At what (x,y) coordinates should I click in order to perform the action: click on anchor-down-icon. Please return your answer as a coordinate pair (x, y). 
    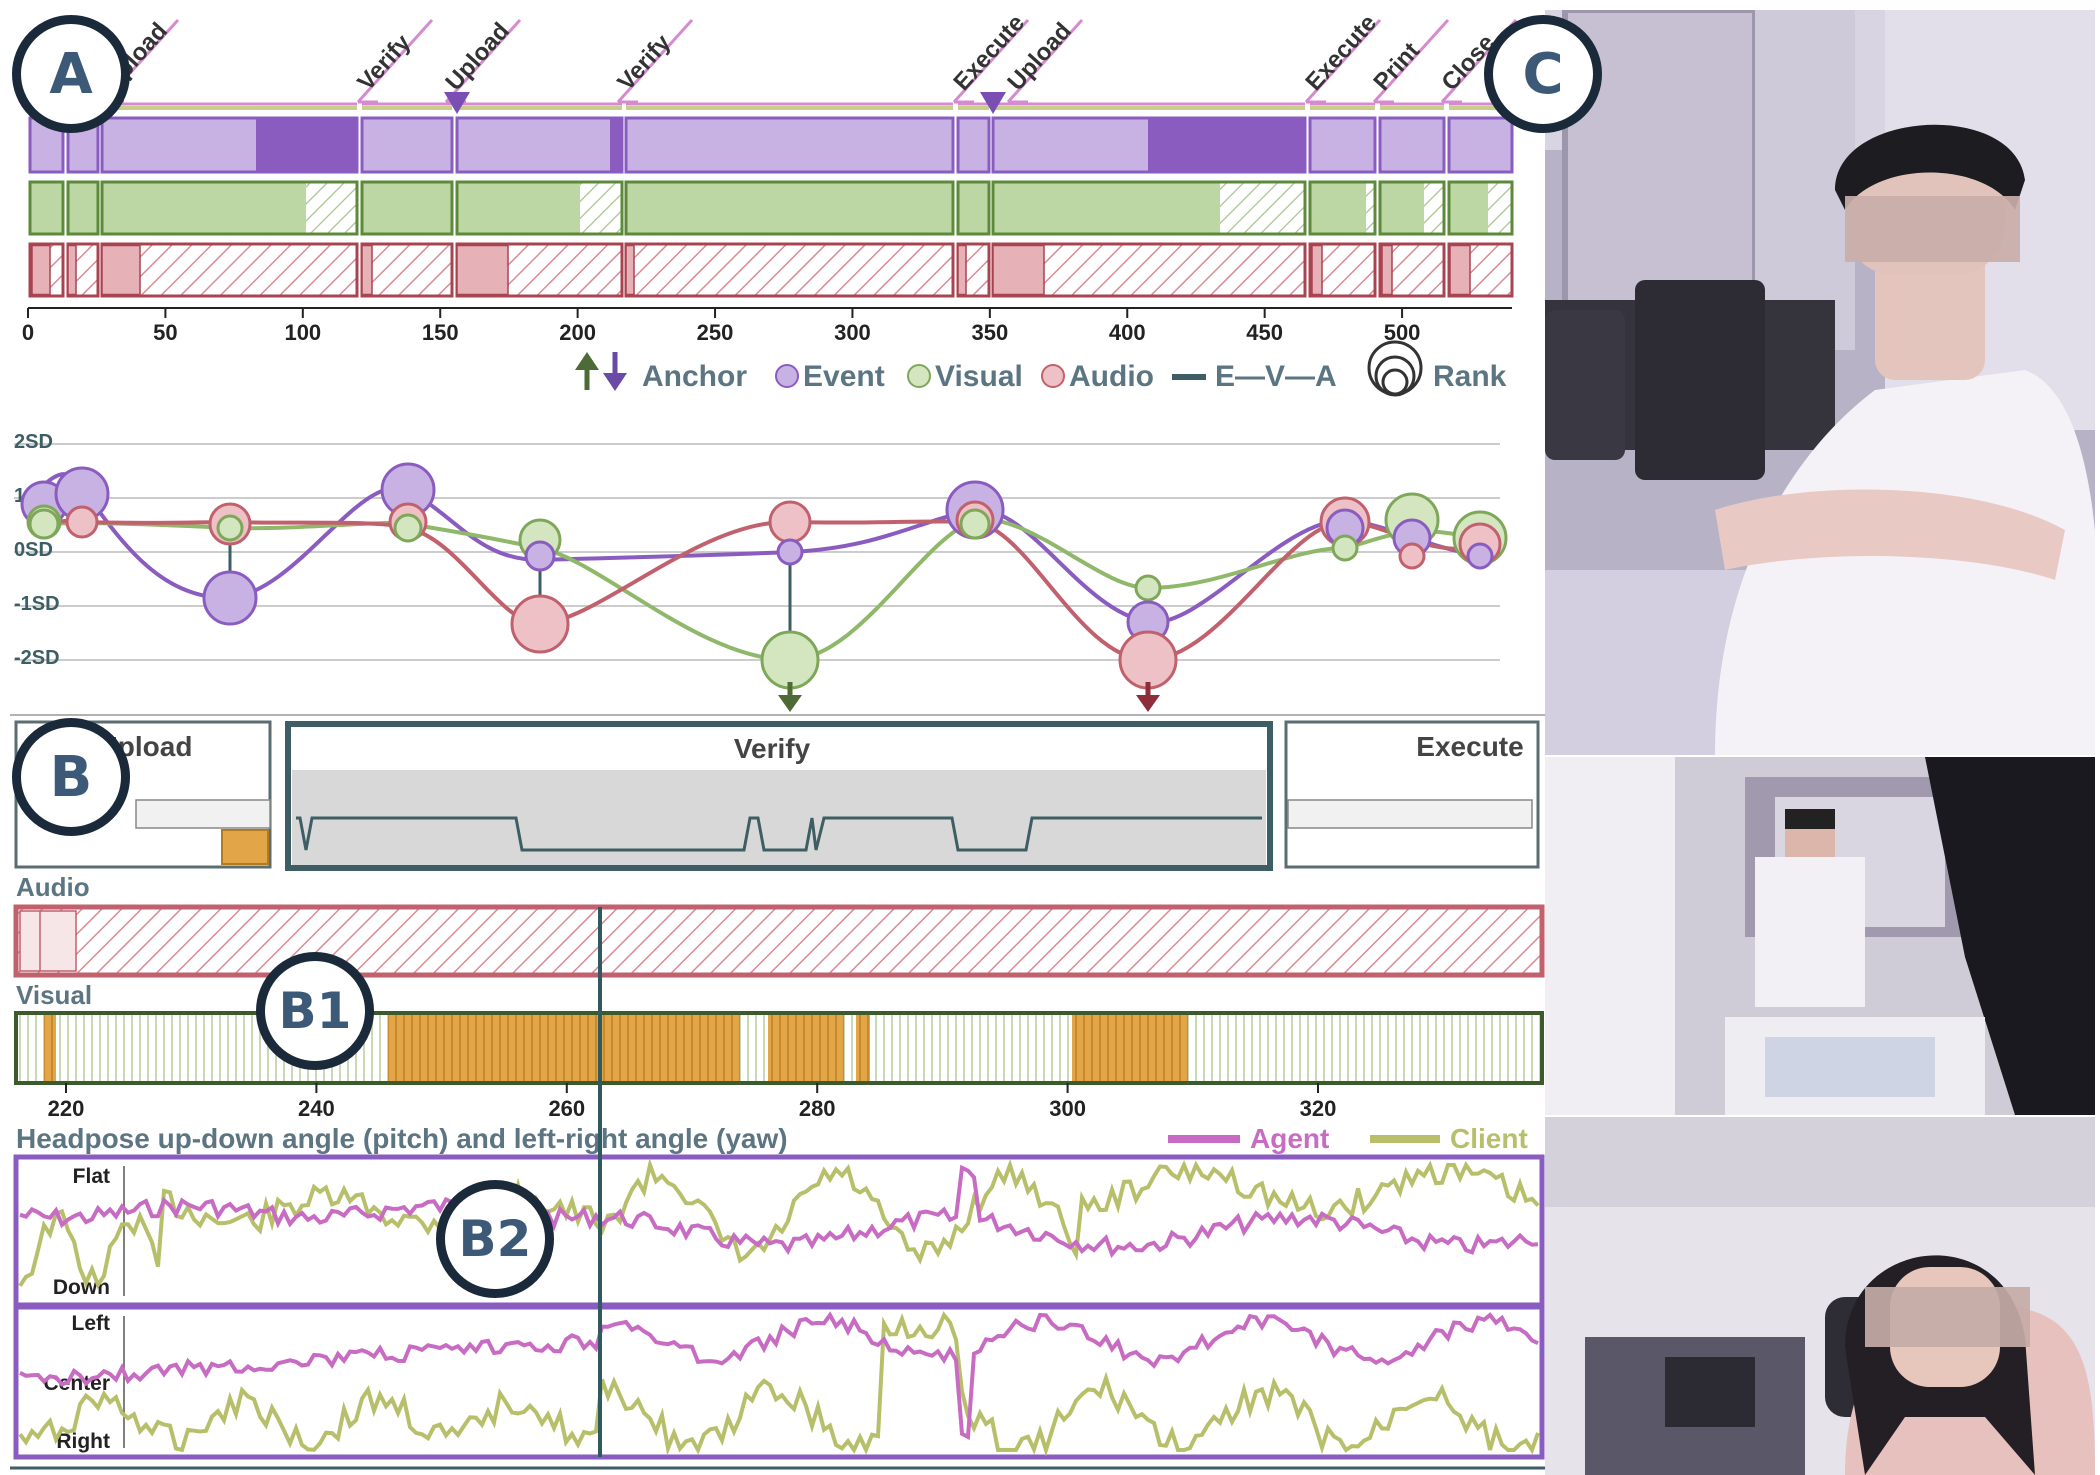
    Looking at the image, I should click on (615, 371).